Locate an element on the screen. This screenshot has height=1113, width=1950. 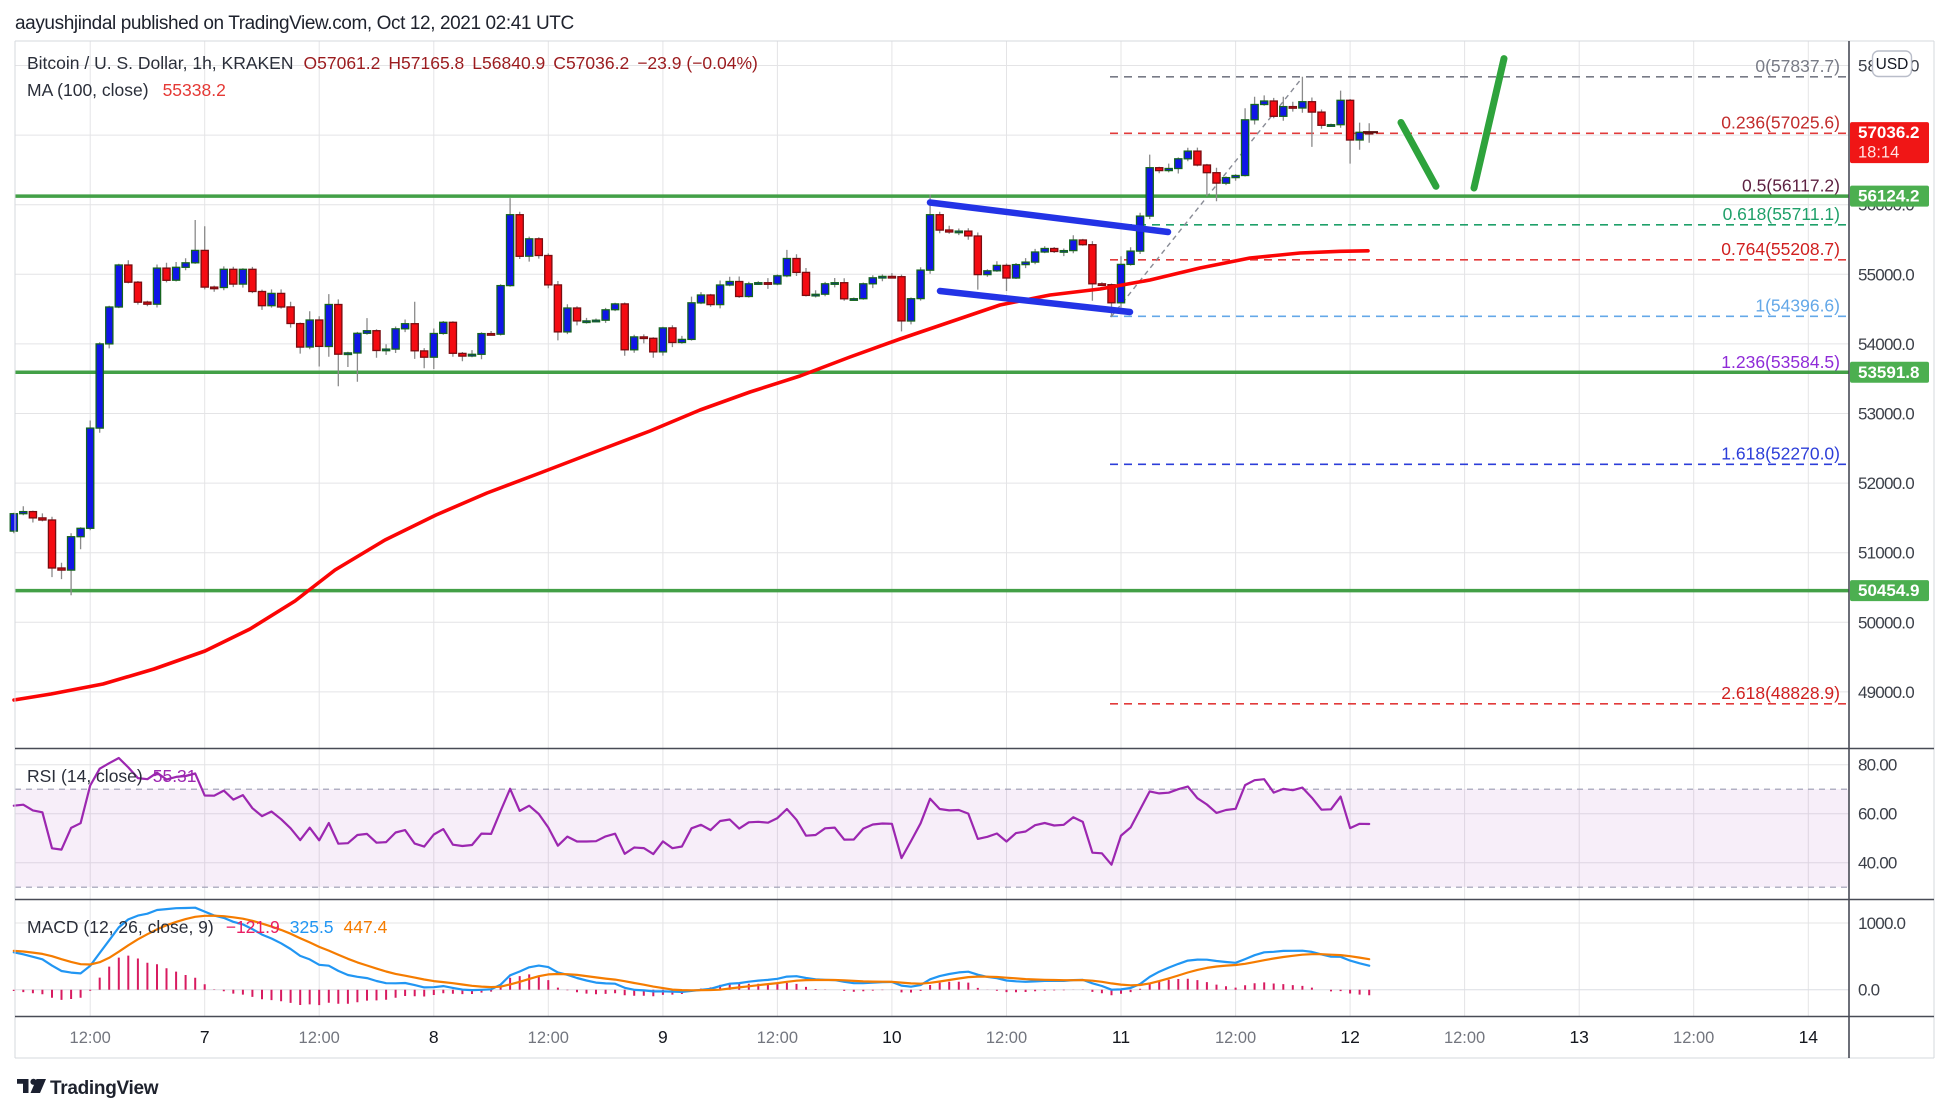
svg-text: 2.618(48828.9) is located at coordinates (1780, 693).